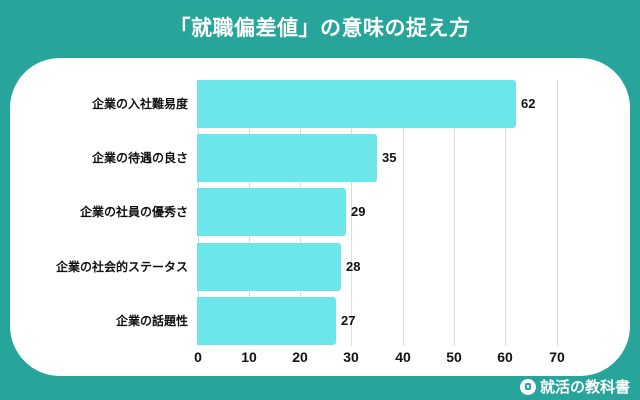 This screenshot has width=640, height=400. What do you see at coordinates (528, 103) in the screenshot?
I see `data-label: 62` at bounding box center [528, 103].